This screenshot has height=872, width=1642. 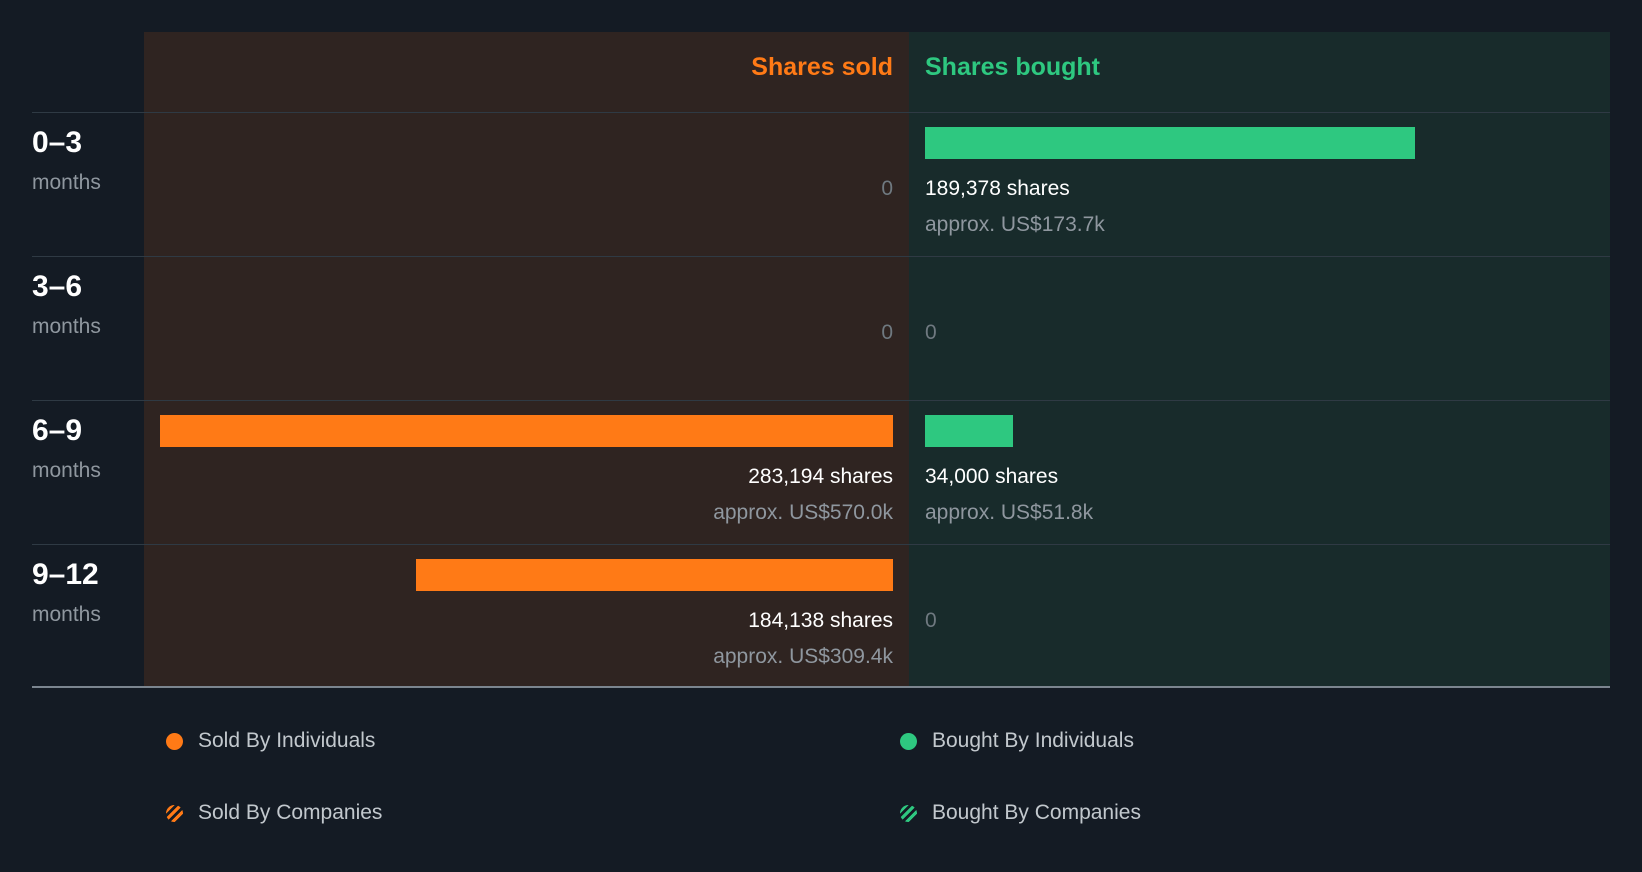 I want to click on sold-value-label: approx. US$570.0k, so click(x=803, y=512).